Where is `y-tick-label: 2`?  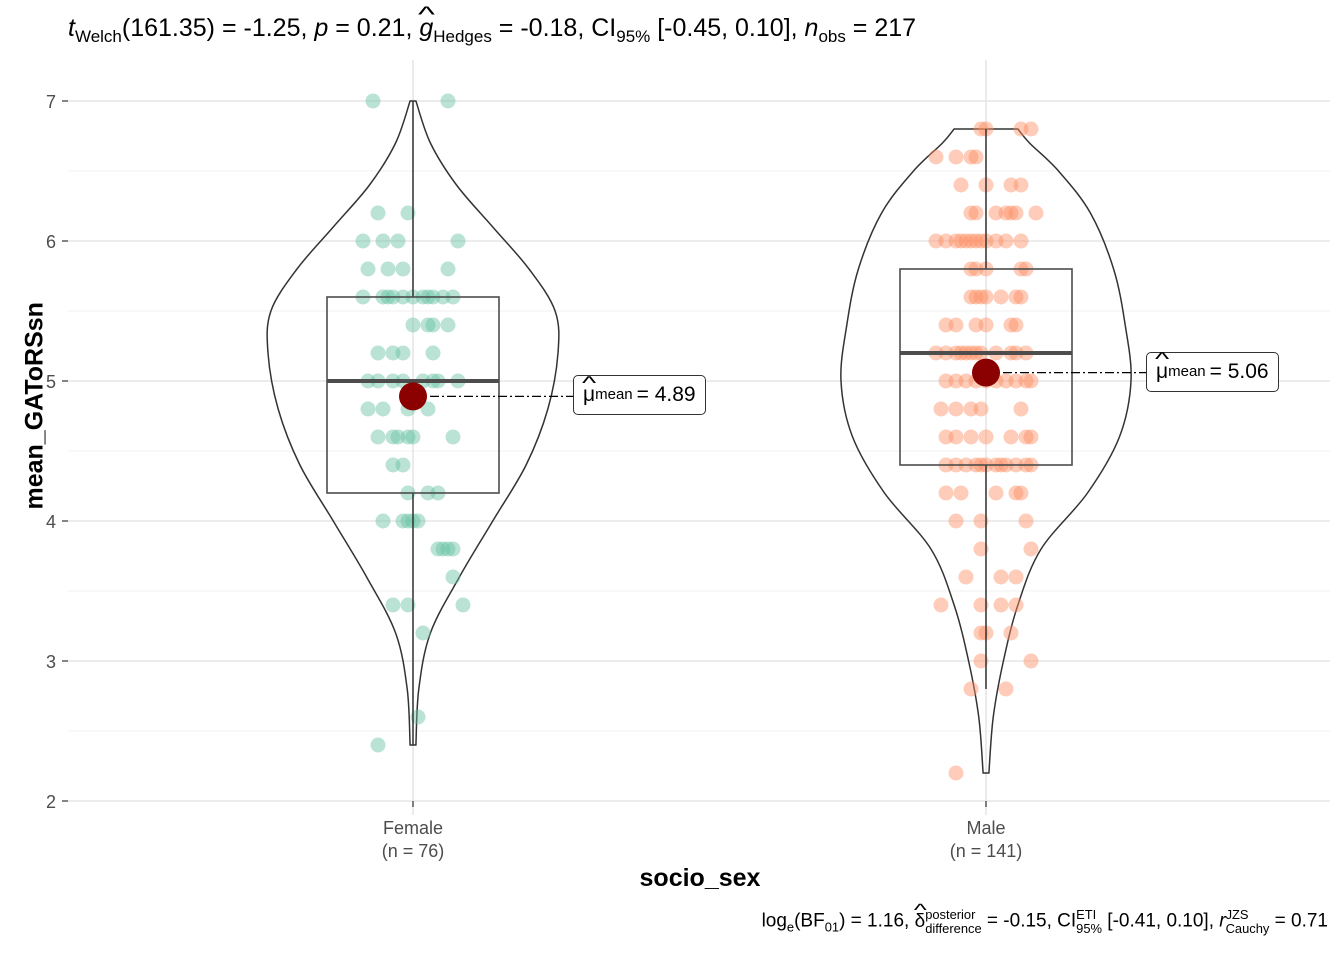
y-tick-label: 2 is located at coordinates (51, 802).